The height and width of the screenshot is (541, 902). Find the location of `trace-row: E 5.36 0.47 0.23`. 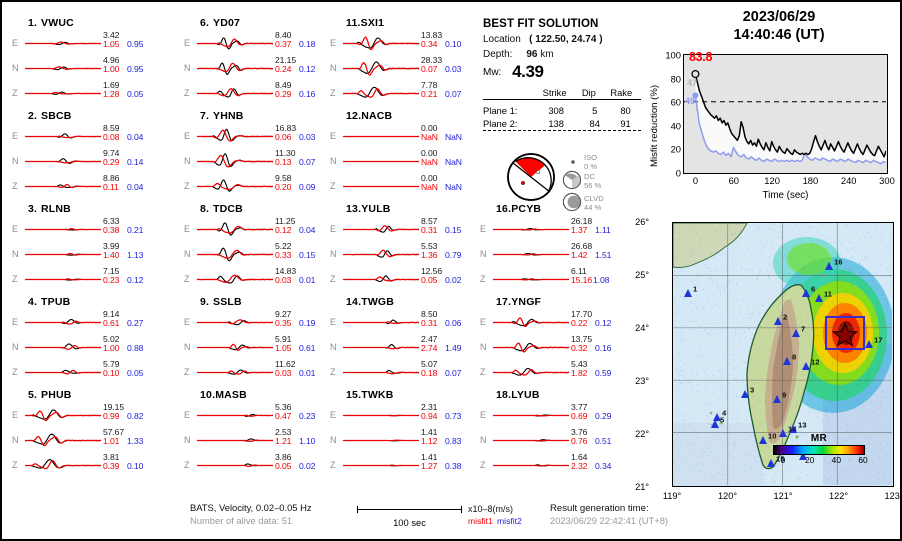

trace-row: E 5.36 0.47 0.23 is located at coordinates (253, 415).